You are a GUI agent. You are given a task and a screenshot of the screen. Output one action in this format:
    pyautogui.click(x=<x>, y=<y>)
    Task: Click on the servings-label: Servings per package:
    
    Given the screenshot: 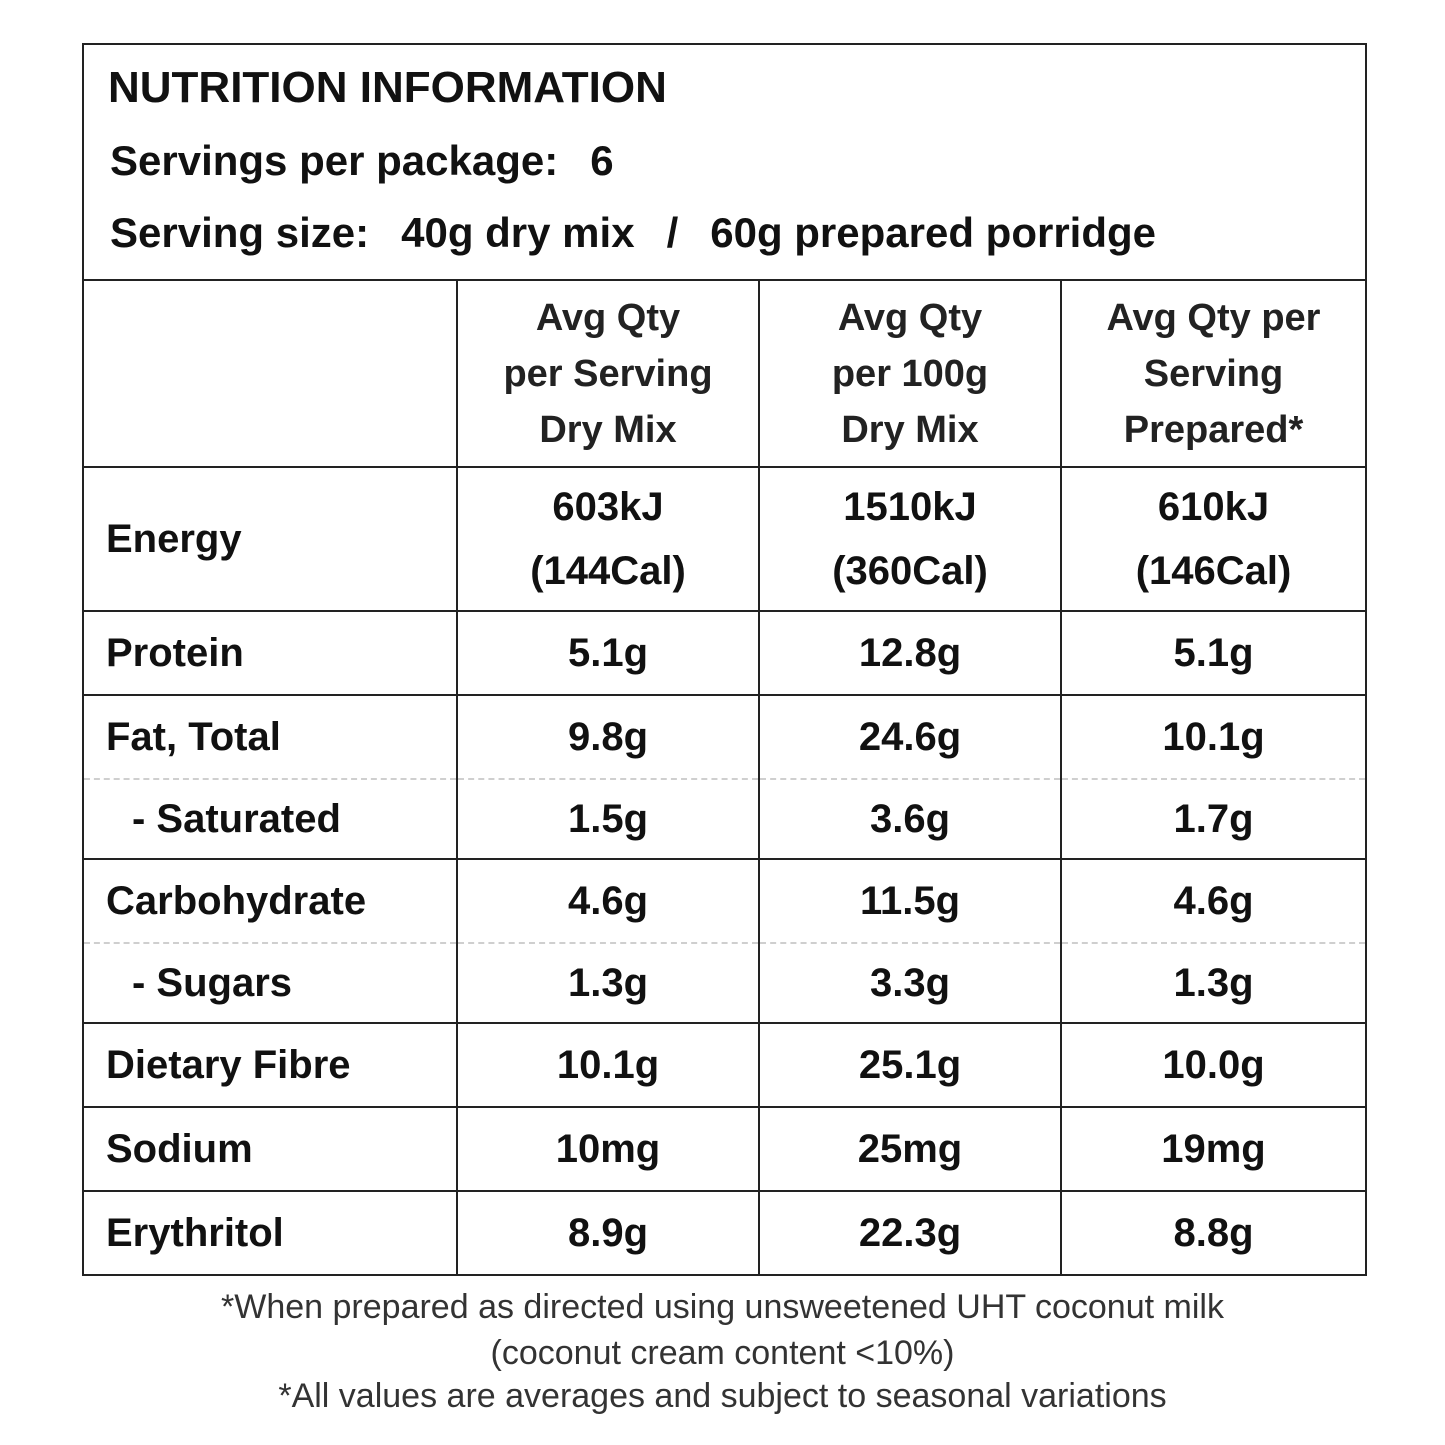 What is the action you would take?
    pyautogui.click(x=334, y=160)
    